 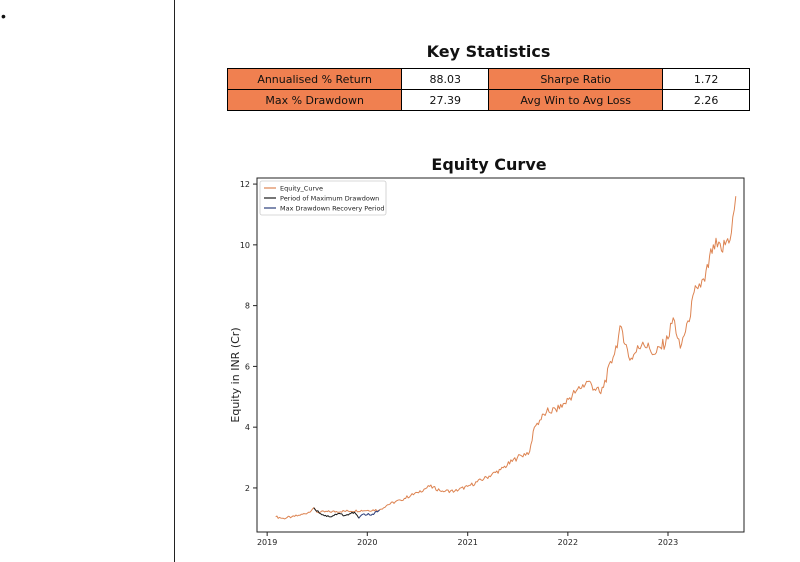 I want to click on stat-value: 2.26, so click(x=706, y=100).